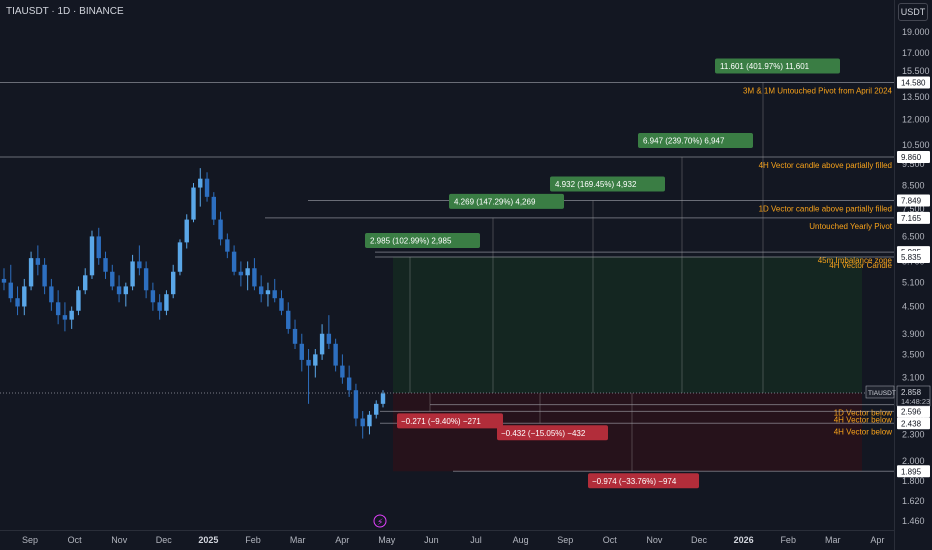 This screenshot has width=932, height=550. What do you see at coordinates (911, 392) in the screenshot?
I see `current-price-value: 2.858` at bounding box center [911, 392].